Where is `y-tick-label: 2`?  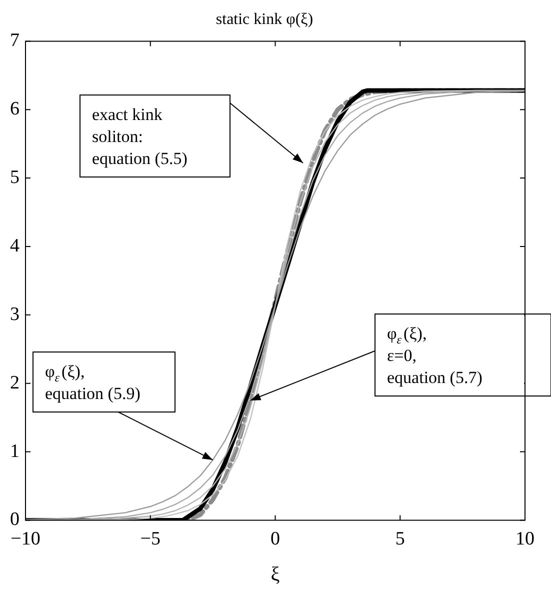
y-tick-label: 2 is located at coordinates (15, 383).